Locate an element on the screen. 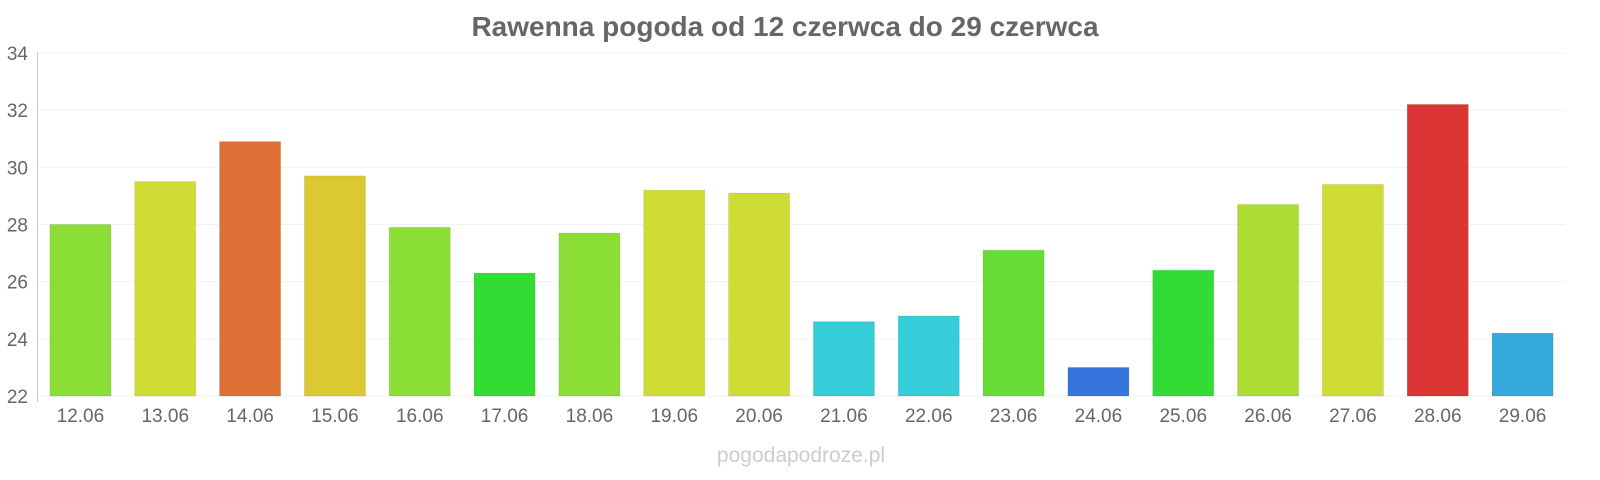 This screenshot has width=1600, height=480. x-tick-label: 24.06 is located at coordinates (1099, 416).